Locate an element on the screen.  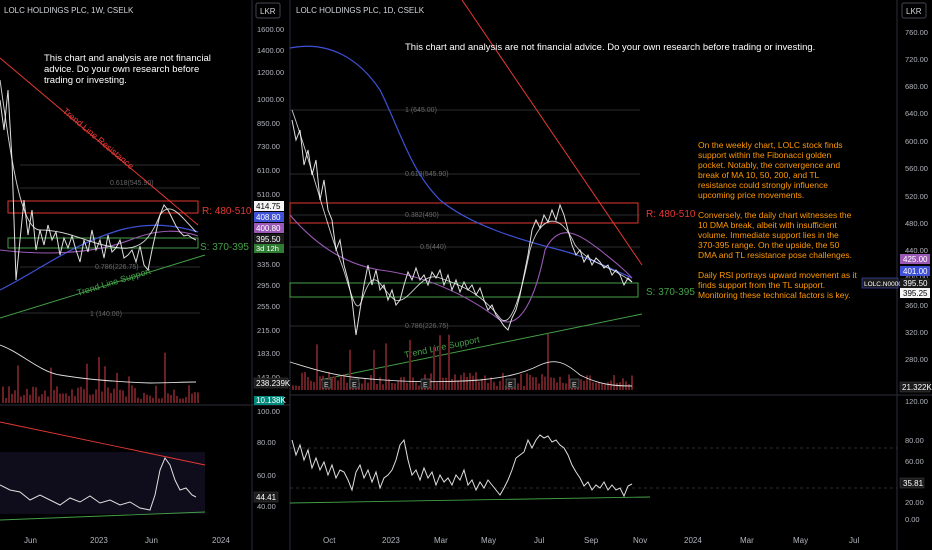
right-badge-volume is located at coordinates (915, 387).